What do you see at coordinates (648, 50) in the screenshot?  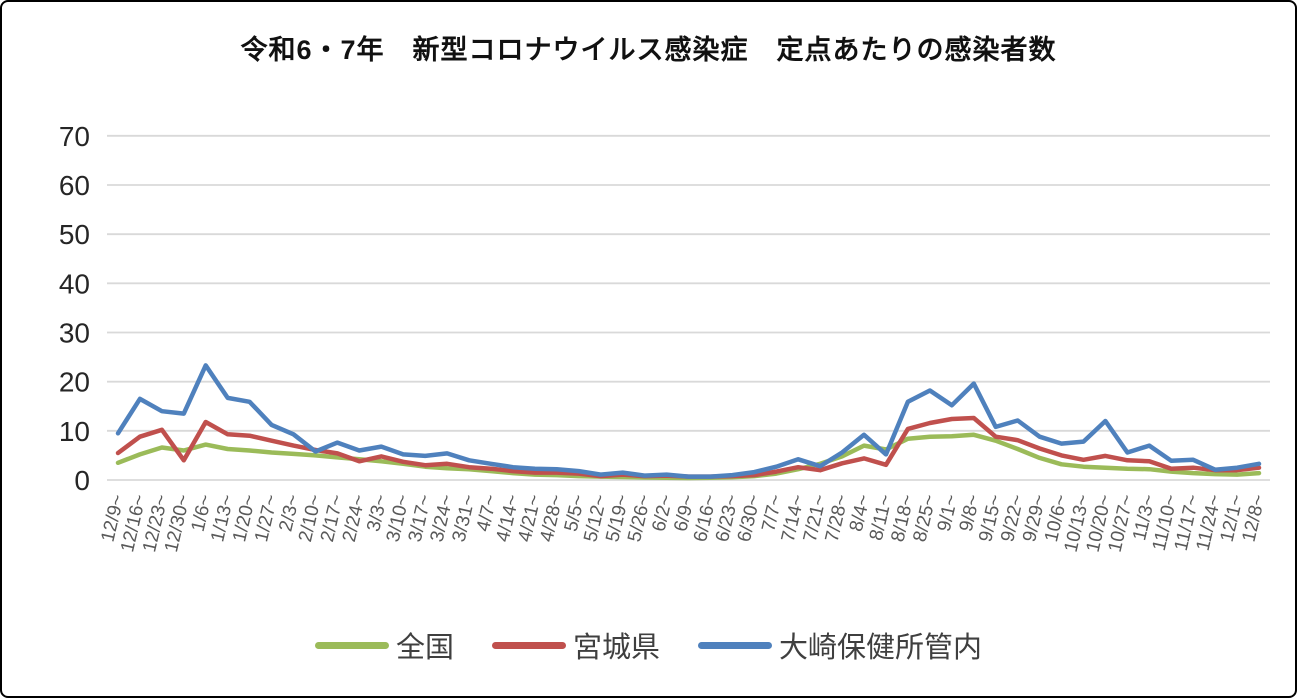 I see `chart-title: 令和6・7年 新型コロナウイルス感染症 定点あたりの感染者数` at bounding box center [648, 50].